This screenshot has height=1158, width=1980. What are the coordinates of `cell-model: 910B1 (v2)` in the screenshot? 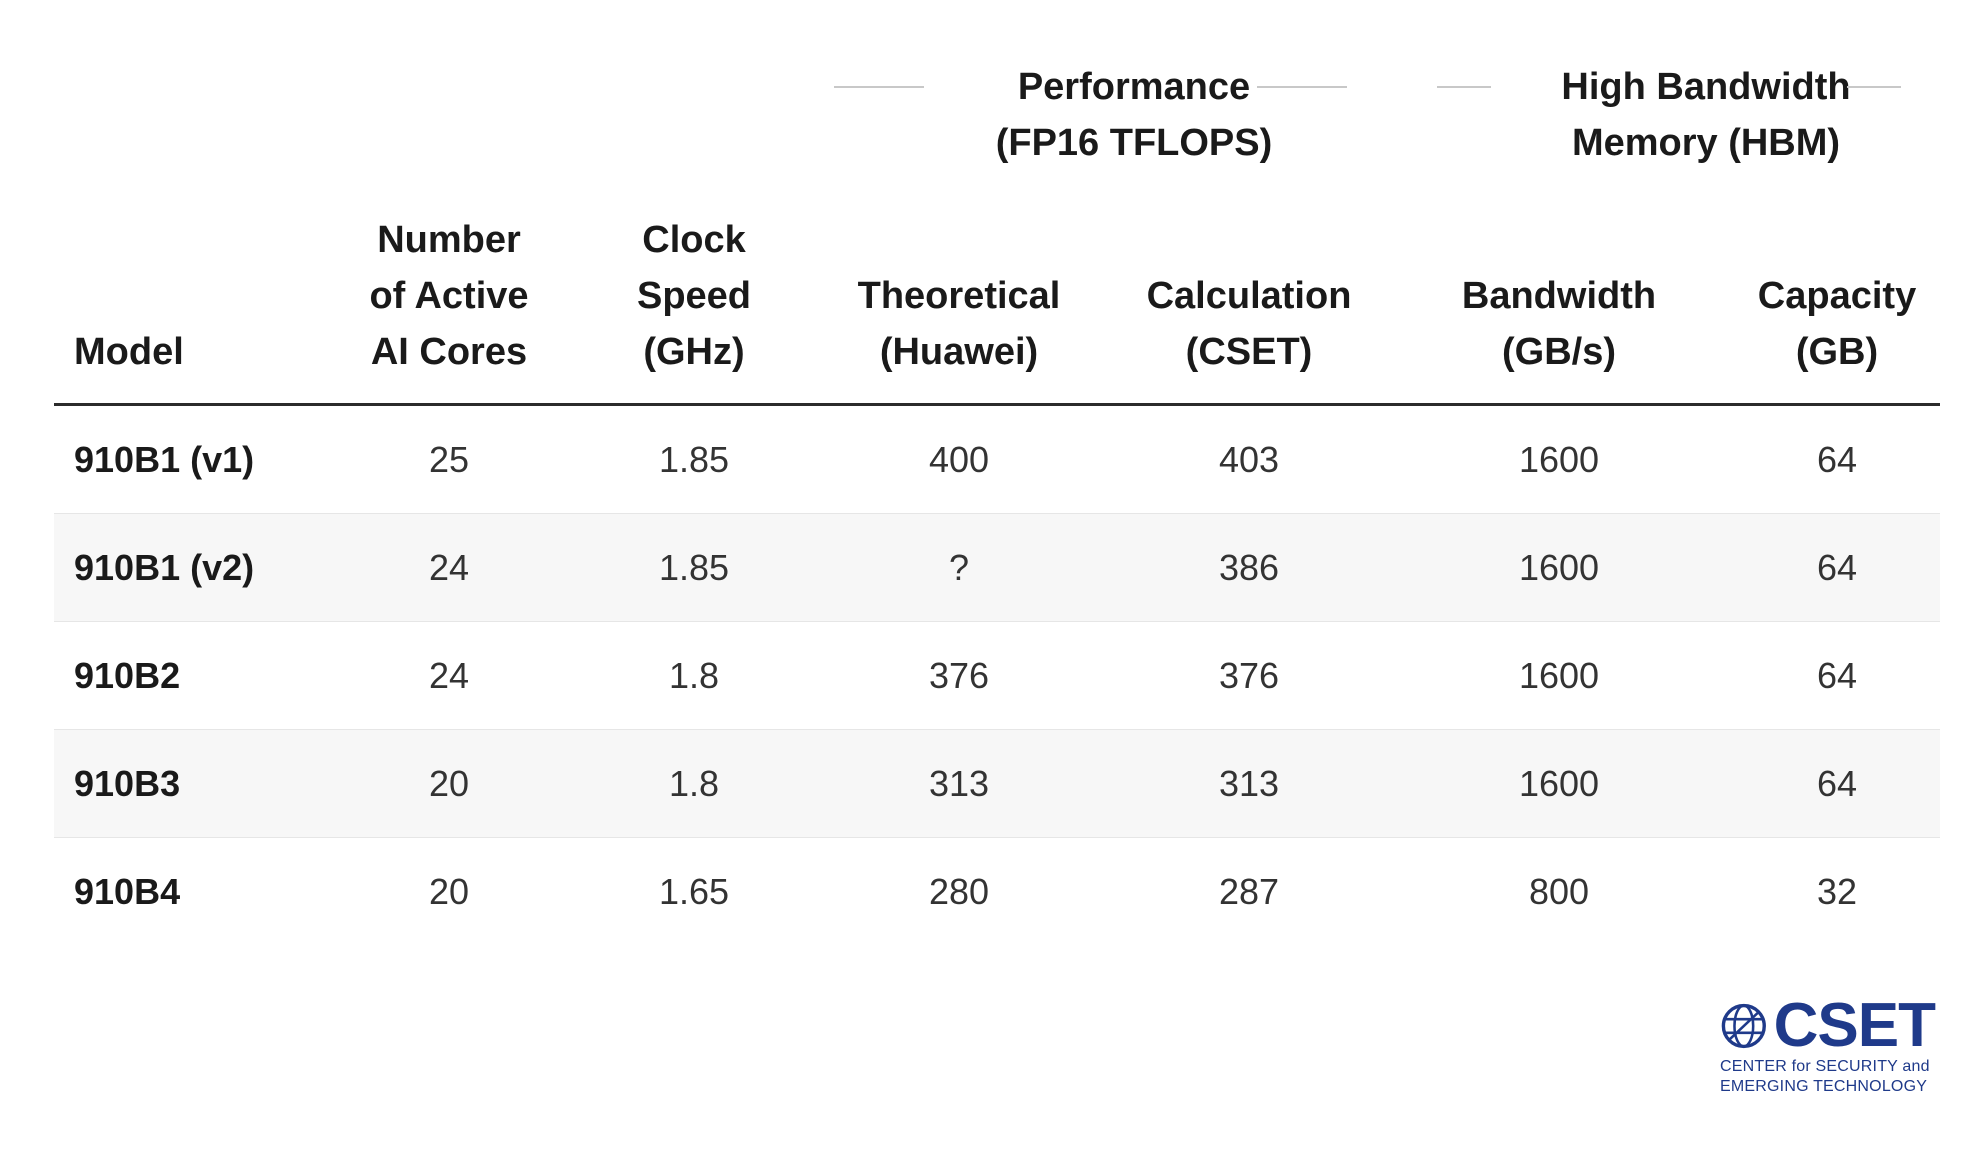 It's located at (164, 567).